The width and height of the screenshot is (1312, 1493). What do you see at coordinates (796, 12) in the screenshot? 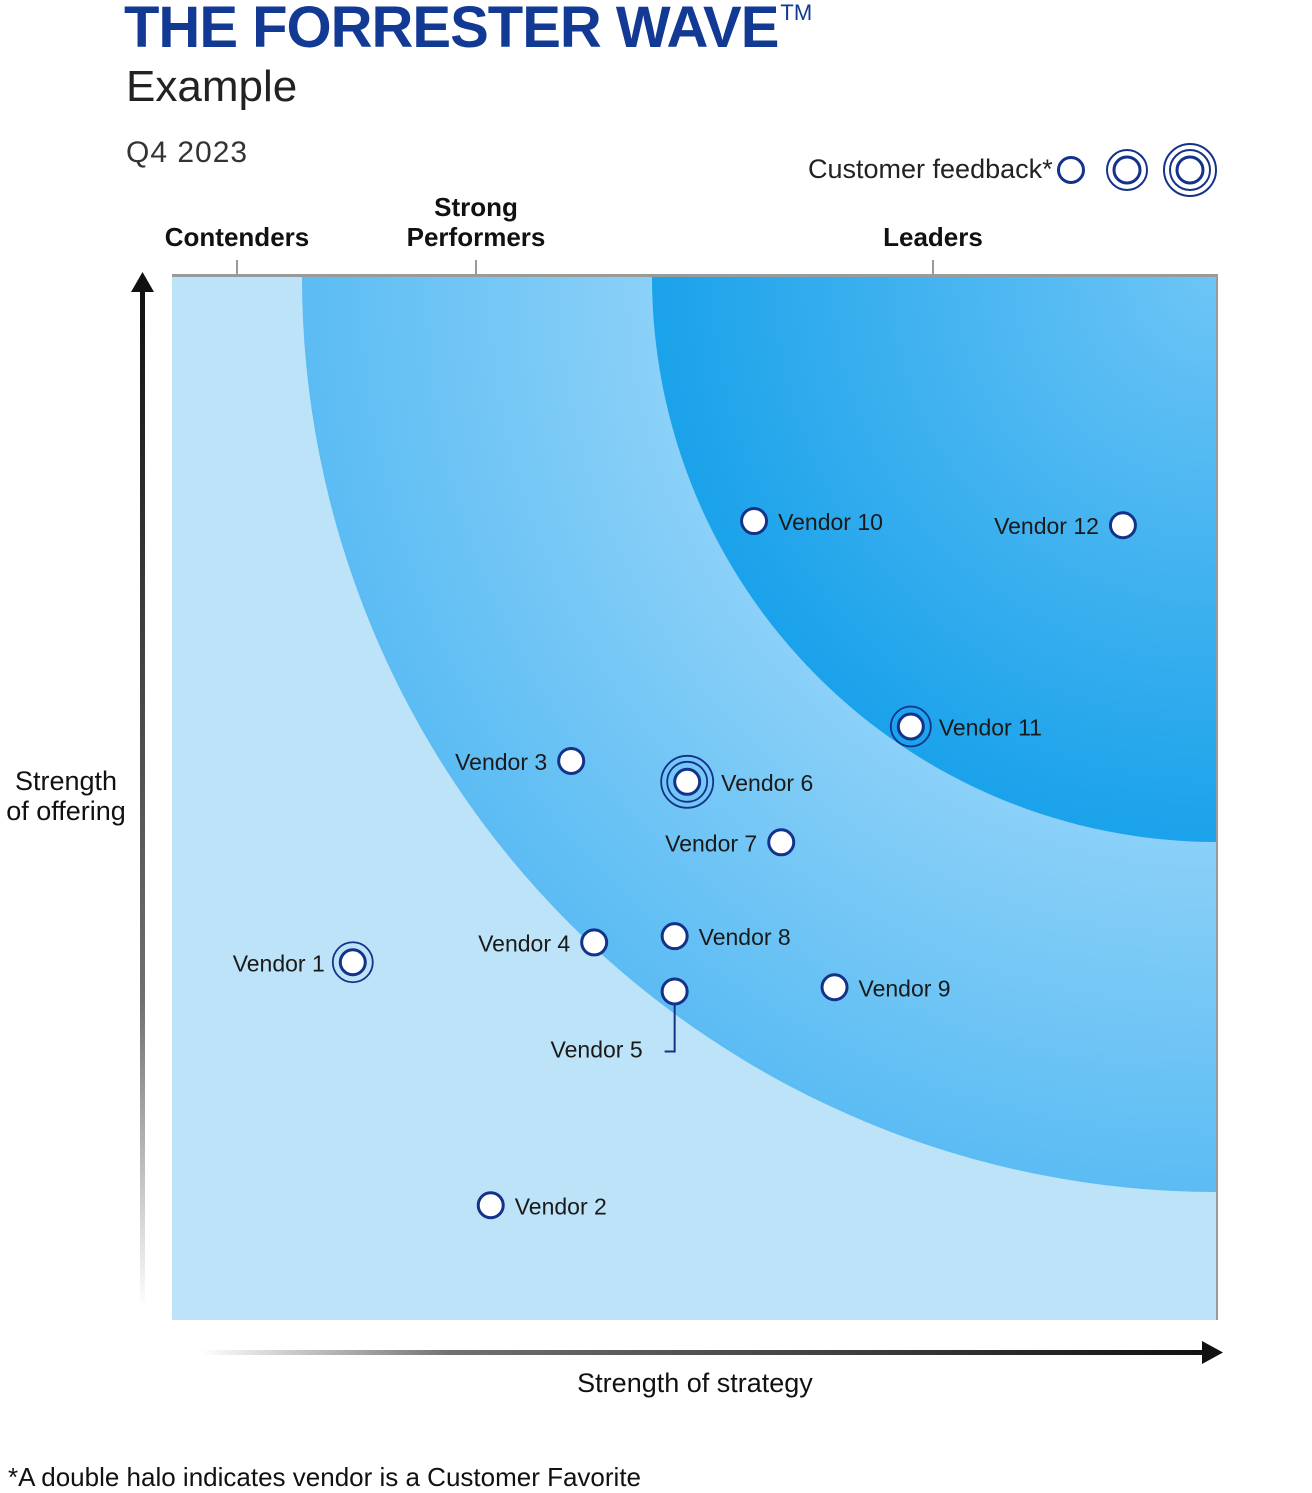
I see `trademark-mark: TM` at bounding box center [796, 12].